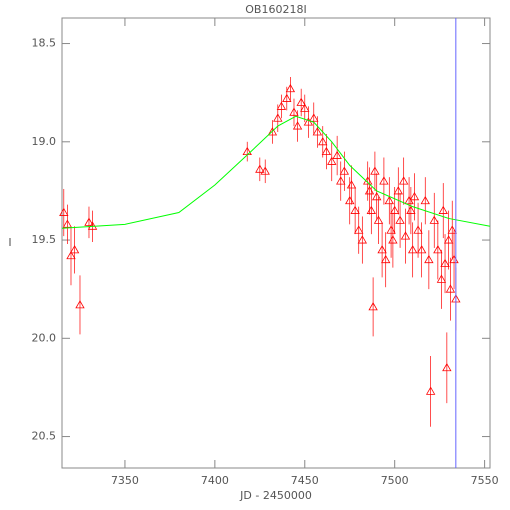  Describe the element at coordinates (485, 480) in the screenshot. I see `x-tick-label: 7550` at that location.